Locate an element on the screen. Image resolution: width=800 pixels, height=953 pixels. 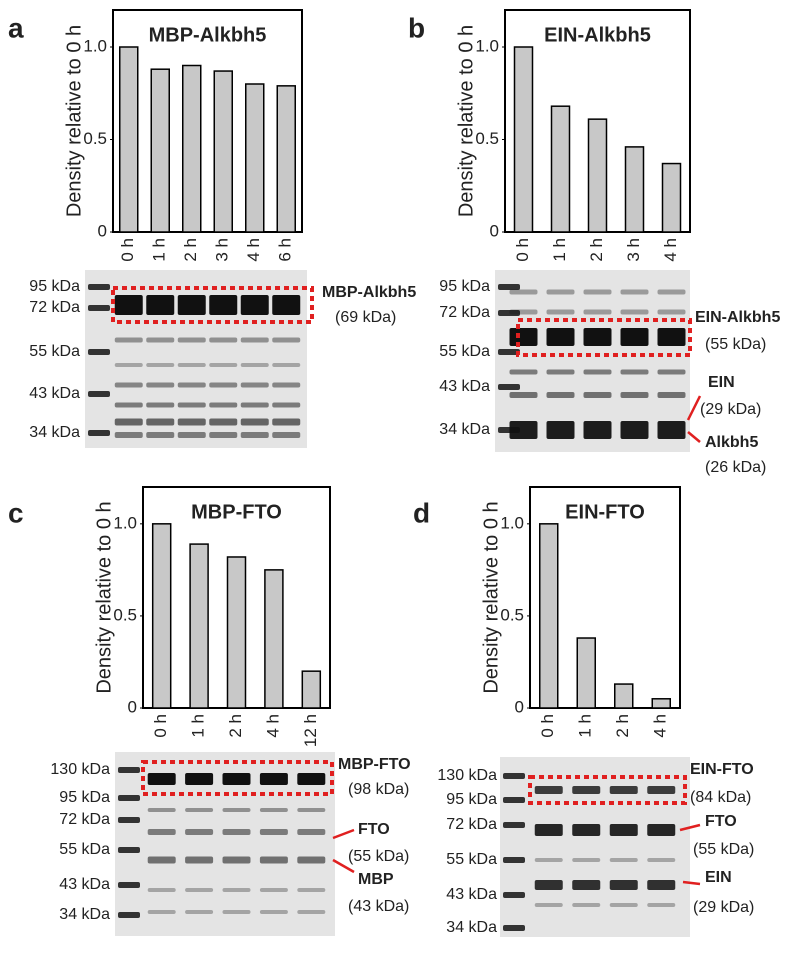
chart-title: EIN-FTO is located at coordinates (605, 512).